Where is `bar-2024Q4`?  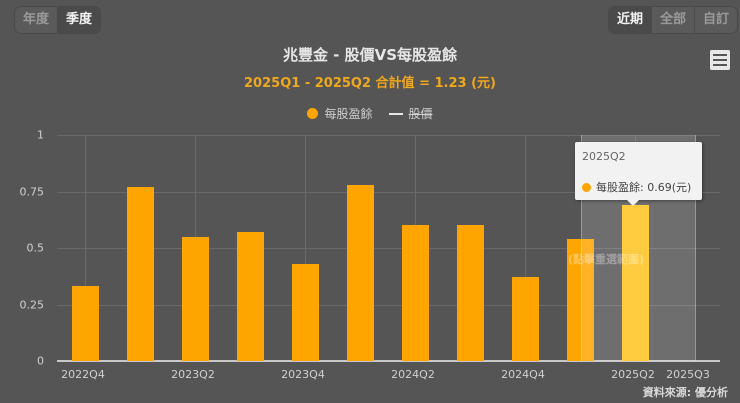
bar-2024Q4 is located at coordinates (525, 319).